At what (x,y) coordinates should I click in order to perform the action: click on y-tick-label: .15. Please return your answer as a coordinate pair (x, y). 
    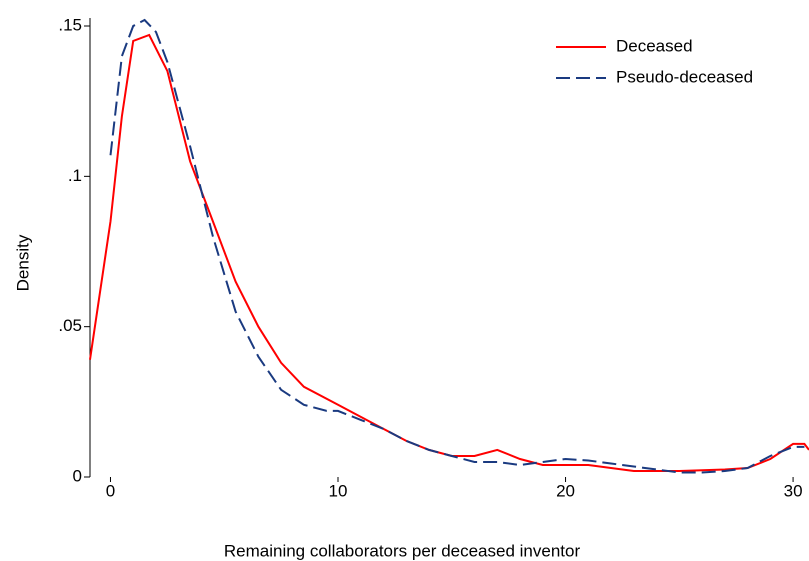
    Looking at the image, I should click on (70, 24).